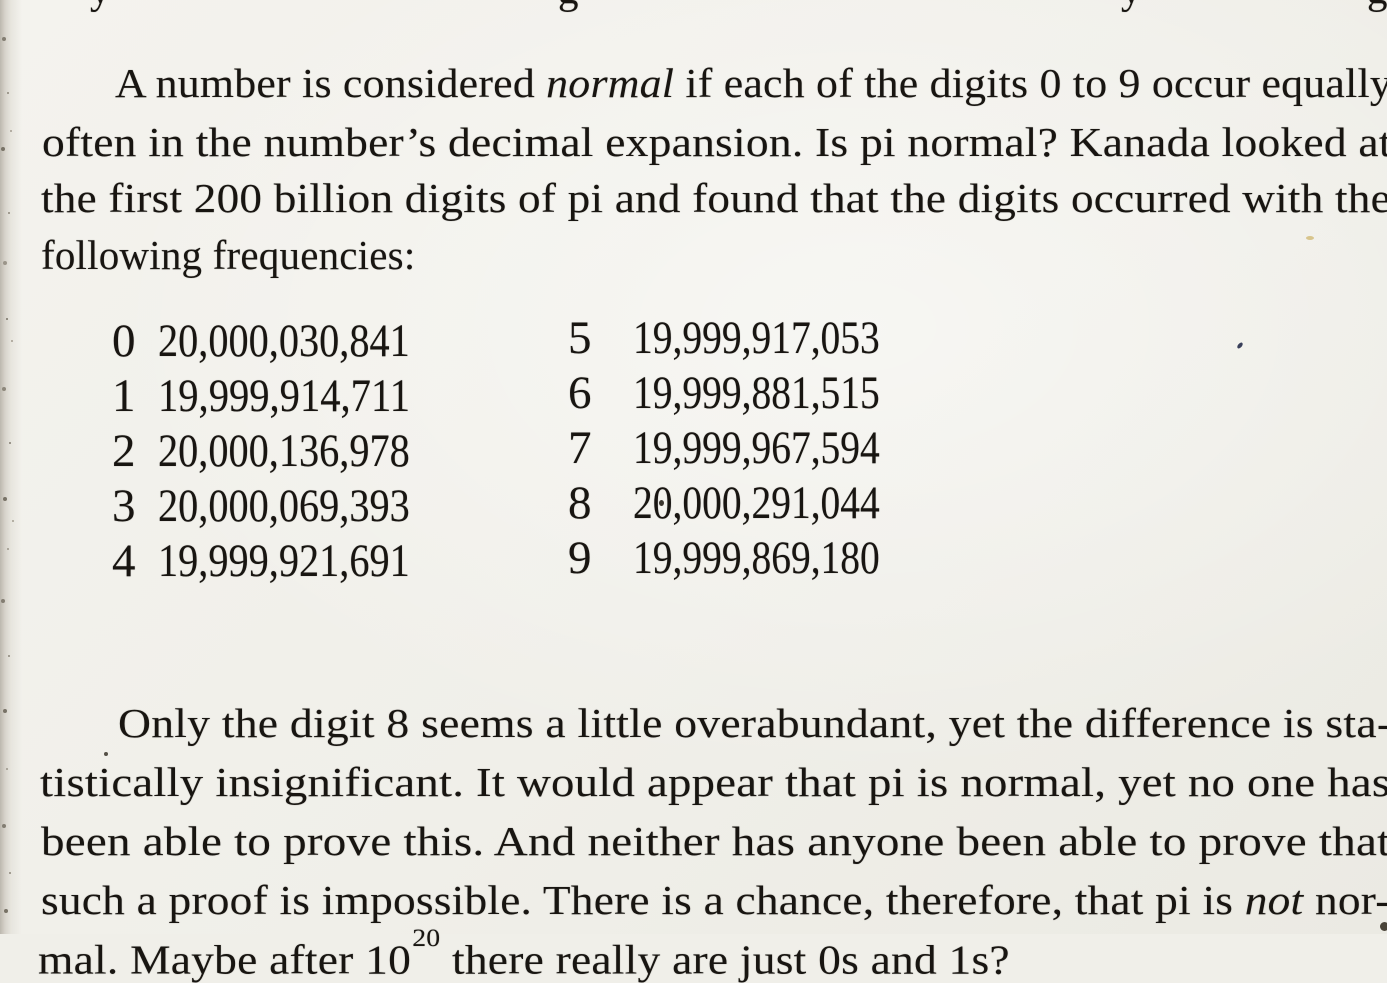  I want to click on digit-count: 20,000,136,978, so click(284, 451).